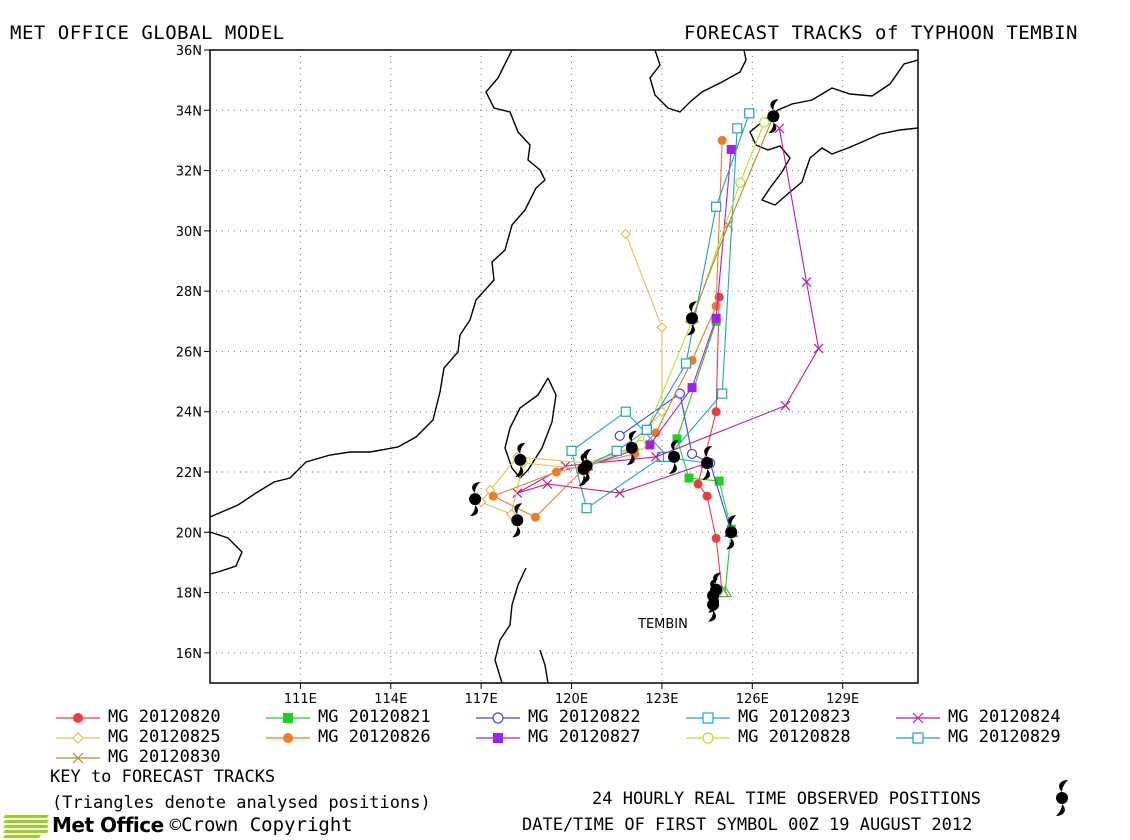 The height and width of the screenshot is (840, 1130). I want to click on y-tick-label: 32N, so click(189, 172).